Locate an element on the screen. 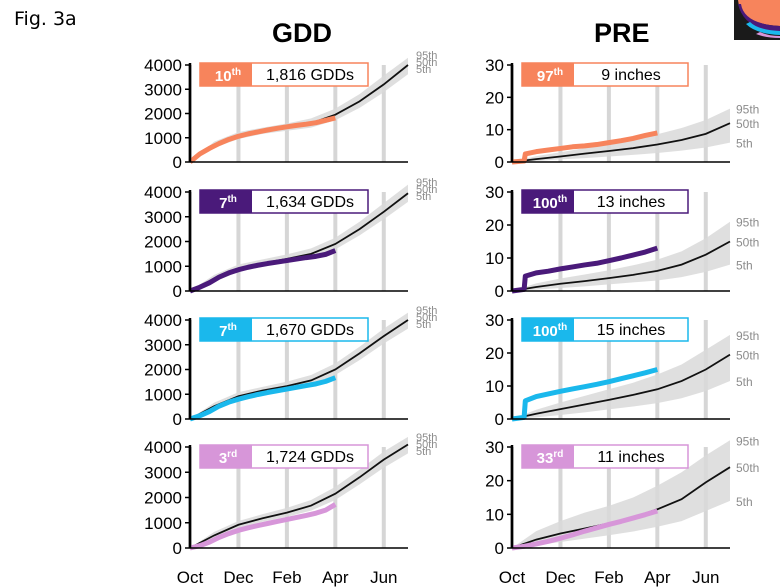  badge-value: 1,634 GDDs is located at coordinates (310, 202).